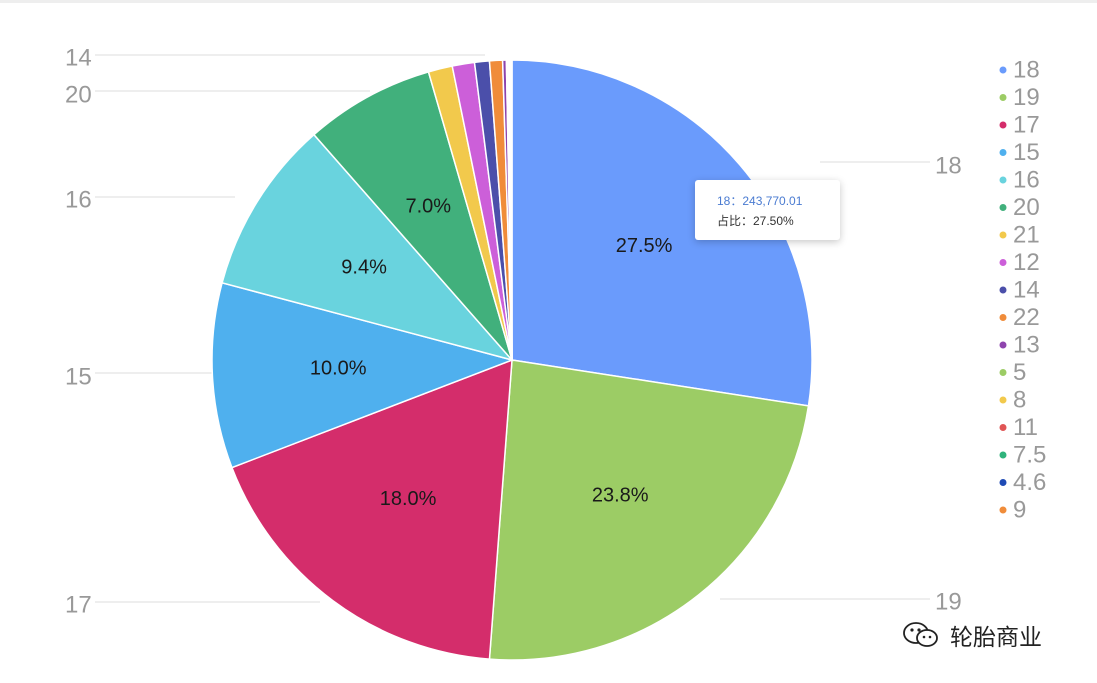 This screenshot has height=683, width=1097. What do you see at coordinates (1026, 234) in the screenshot?
I see `legend-label-21: 21` at bounding box center [1026, 234].